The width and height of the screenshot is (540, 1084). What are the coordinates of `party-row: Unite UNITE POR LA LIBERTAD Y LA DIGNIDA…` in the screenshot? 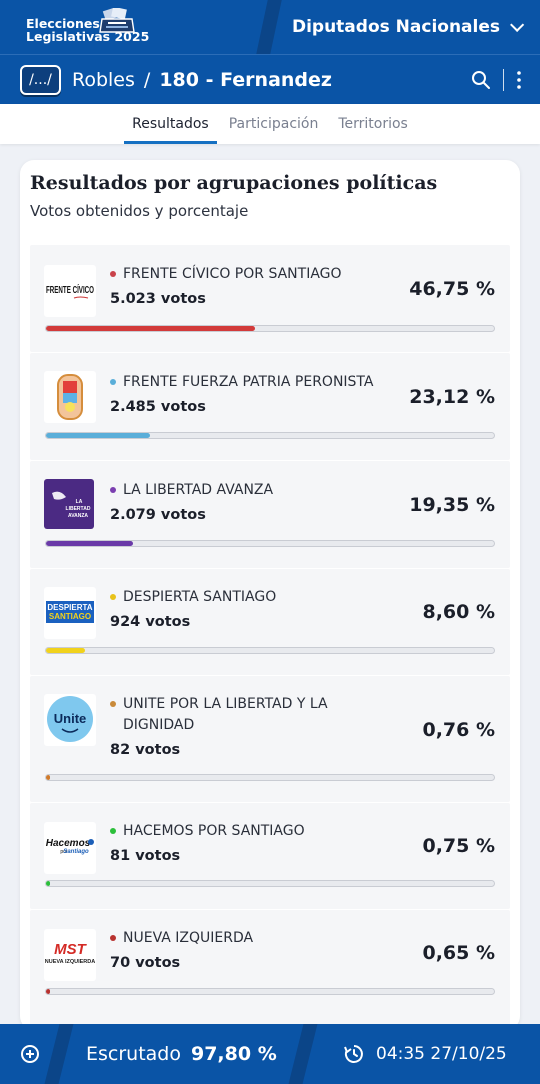 It's located at (270, 739).